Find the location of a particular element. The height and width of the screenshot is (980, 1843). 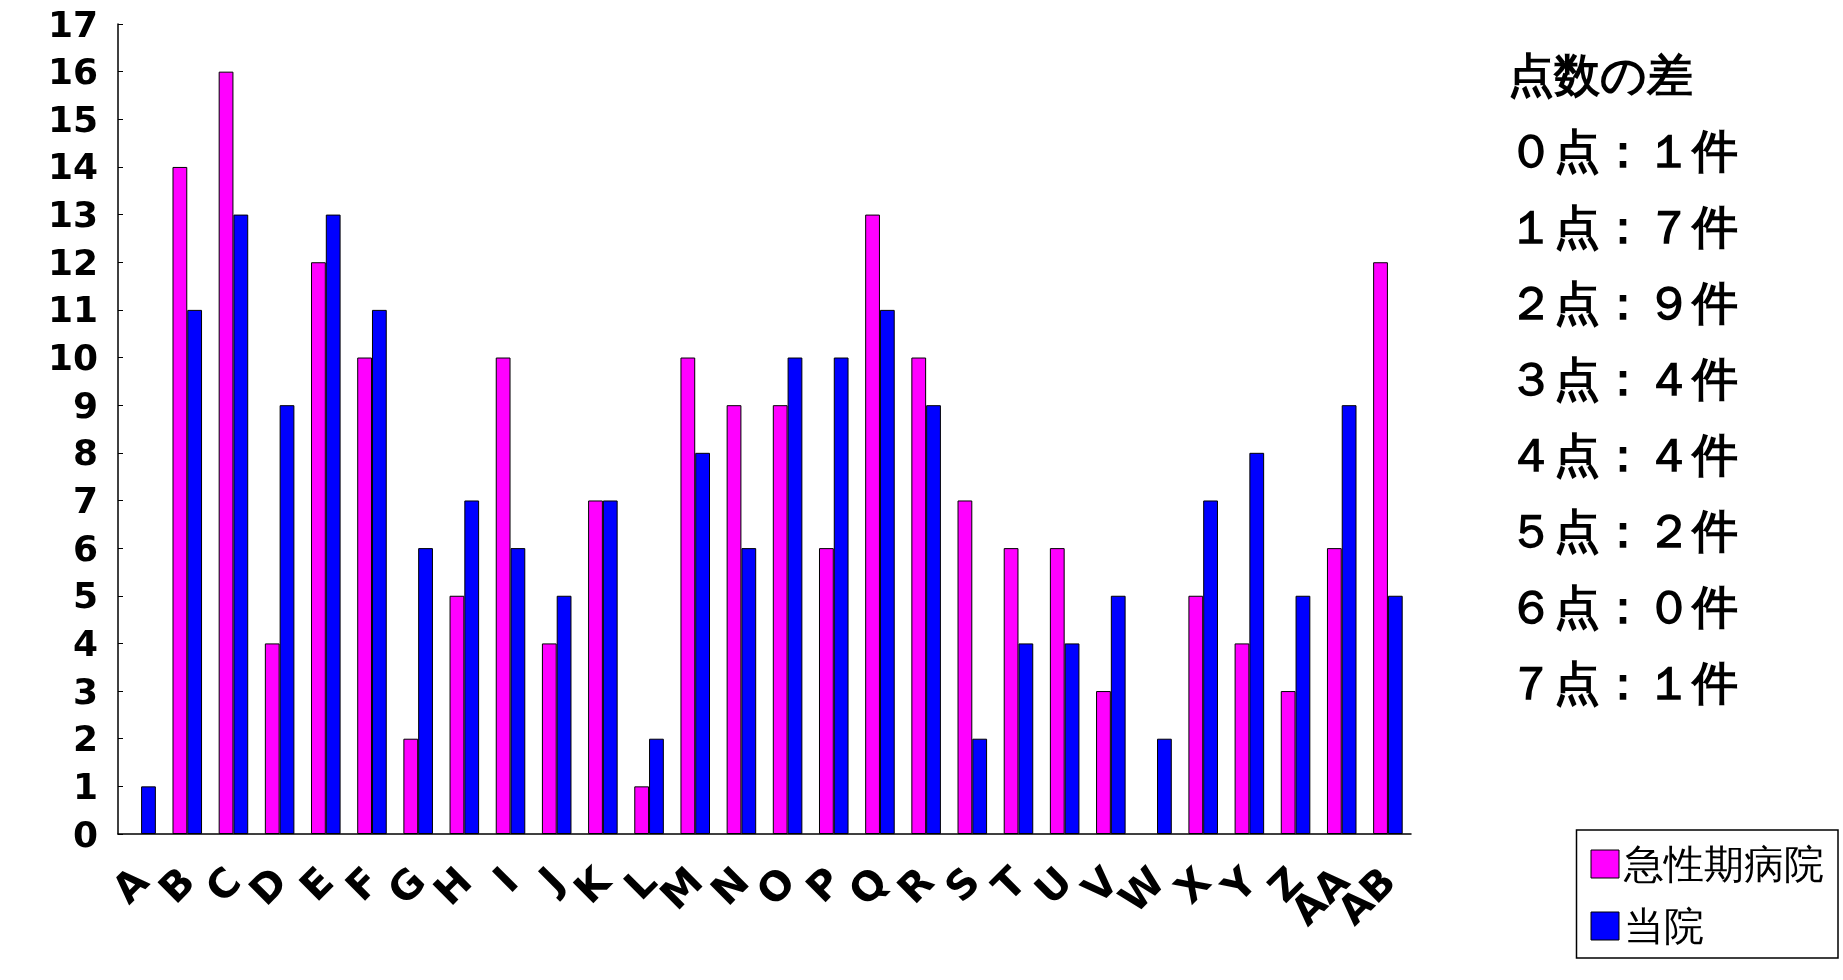

text: ０点：１件 is located at coordinates (1623, 151).